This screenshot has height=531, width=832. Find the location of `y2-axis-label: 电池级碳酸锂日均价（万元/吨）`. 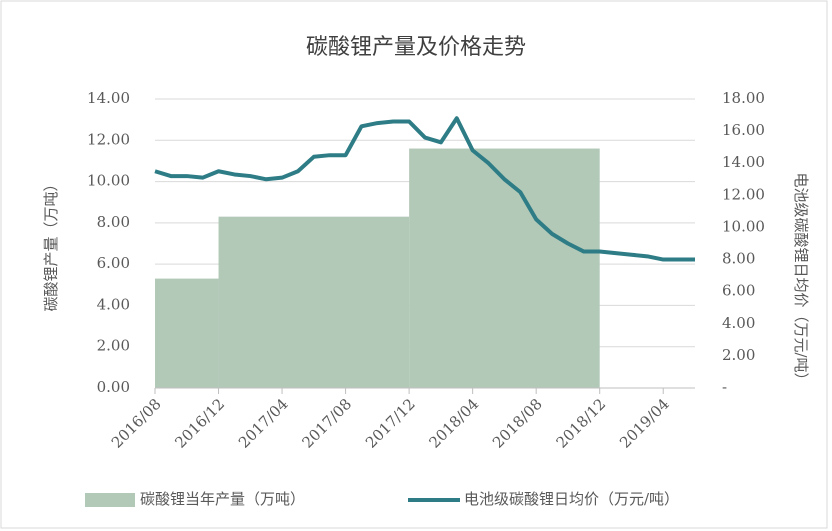

y2-axis-label: 电池级碳酸锂日均价（万元/吨） is located at coordinates (801, 279).